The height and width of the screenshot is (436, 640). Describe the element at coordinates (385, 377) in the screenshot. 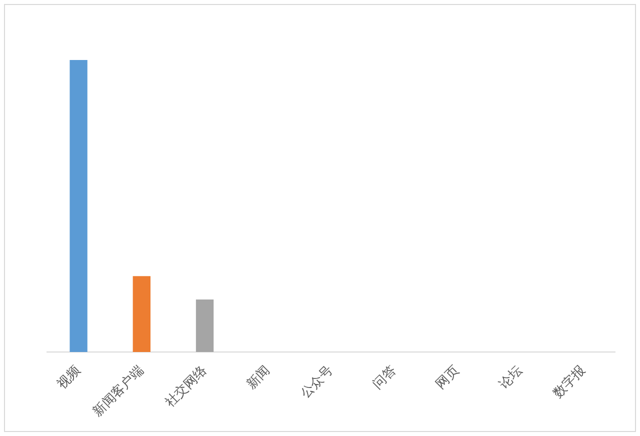

I see `x-tick-label: 问答` at that location.